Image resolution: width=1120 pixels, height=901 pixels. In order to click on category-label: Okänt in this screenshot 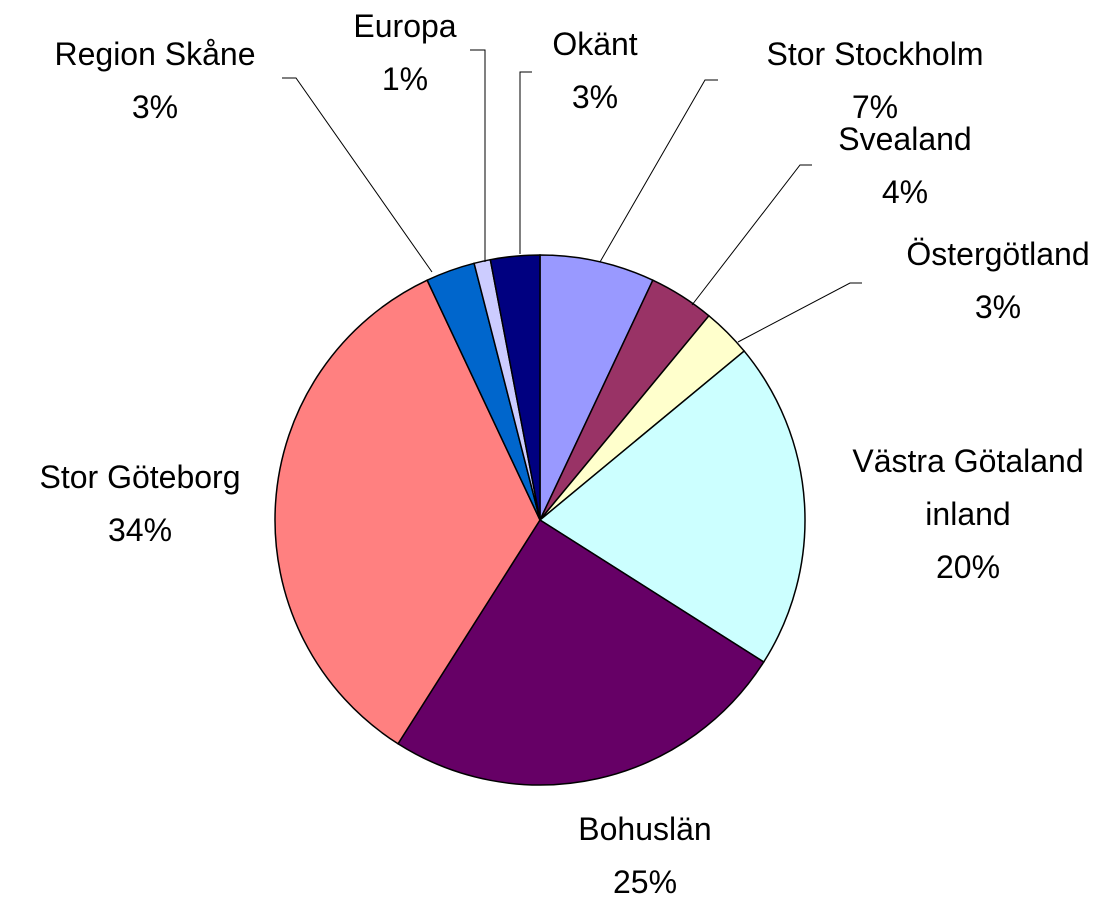, I will do `click(595, 44)`.